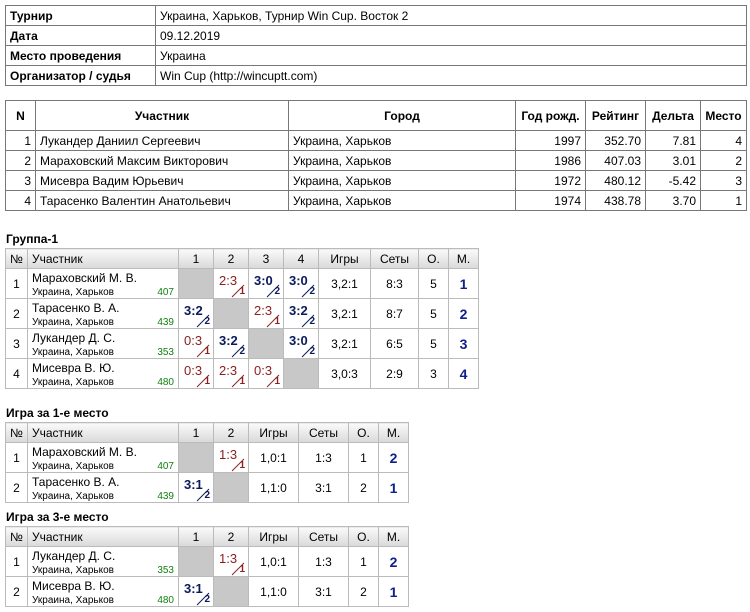 This screenshot has height=612, width=750. I want to click on score: 3:1, so click(193, 588).